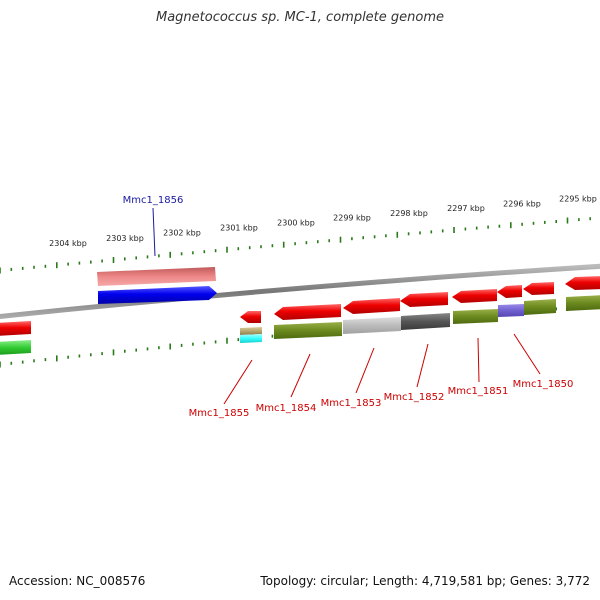  I want to click on cog-track, so click(300, 325).